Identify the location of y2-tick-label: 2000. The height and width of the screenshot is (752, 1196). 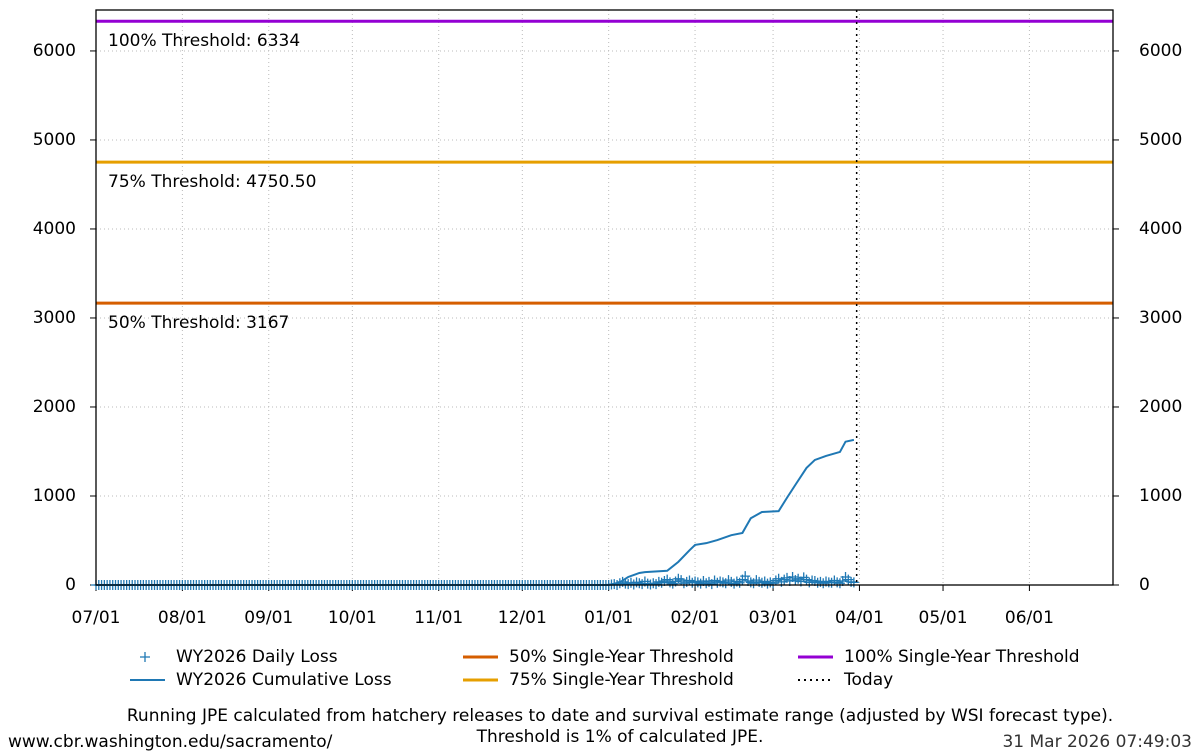
(1160, 407).